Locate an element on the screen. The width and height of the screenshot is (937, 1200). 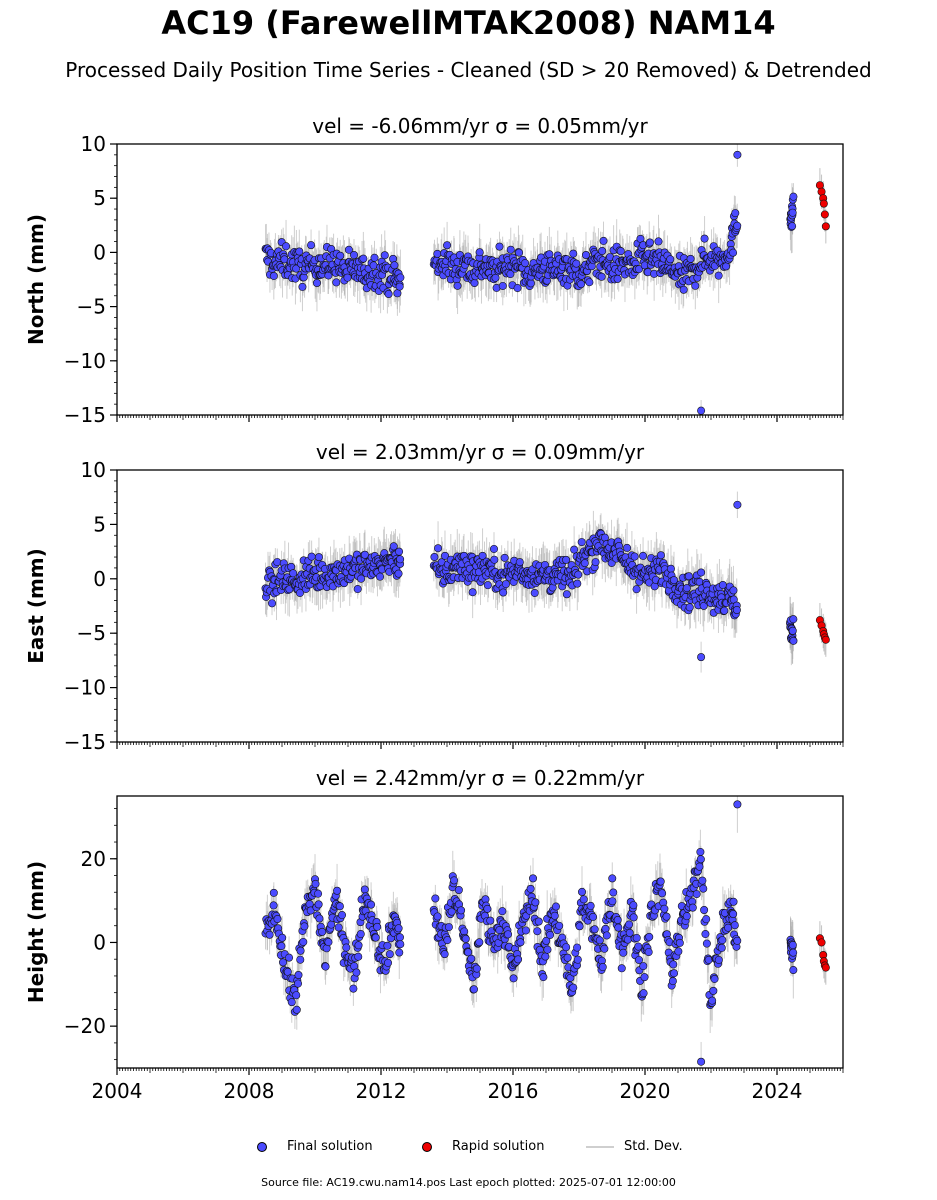
y-tick-label: 5 is located at coordinates (99, 198).